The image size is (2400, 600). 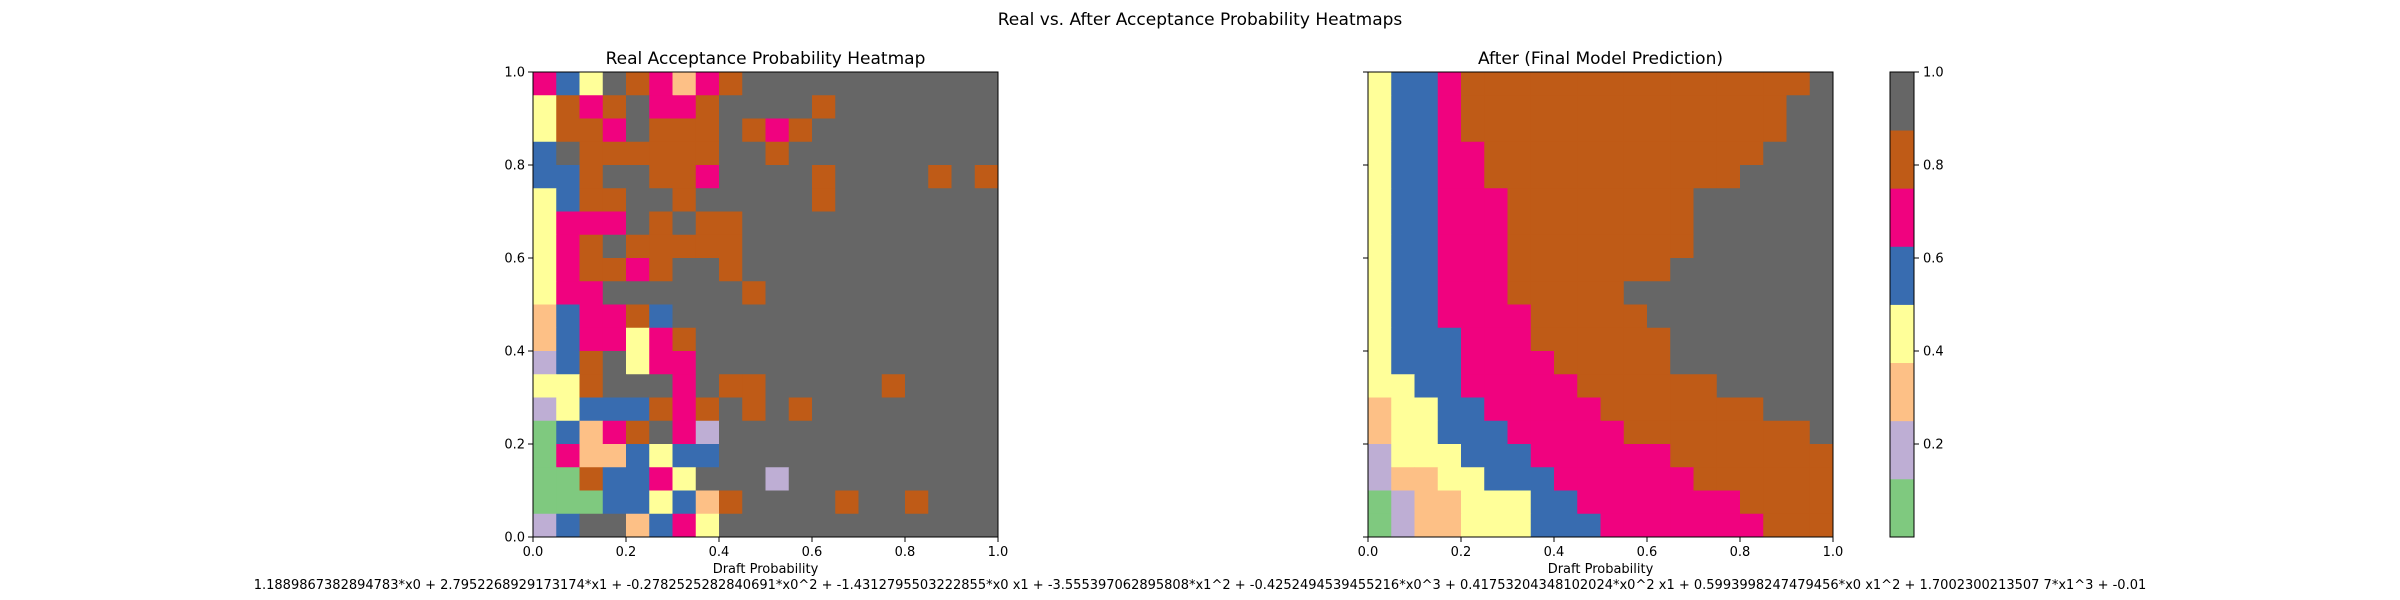 I want to click on colorbar-tick-label: 0.6, so click(x=1933, y=259).